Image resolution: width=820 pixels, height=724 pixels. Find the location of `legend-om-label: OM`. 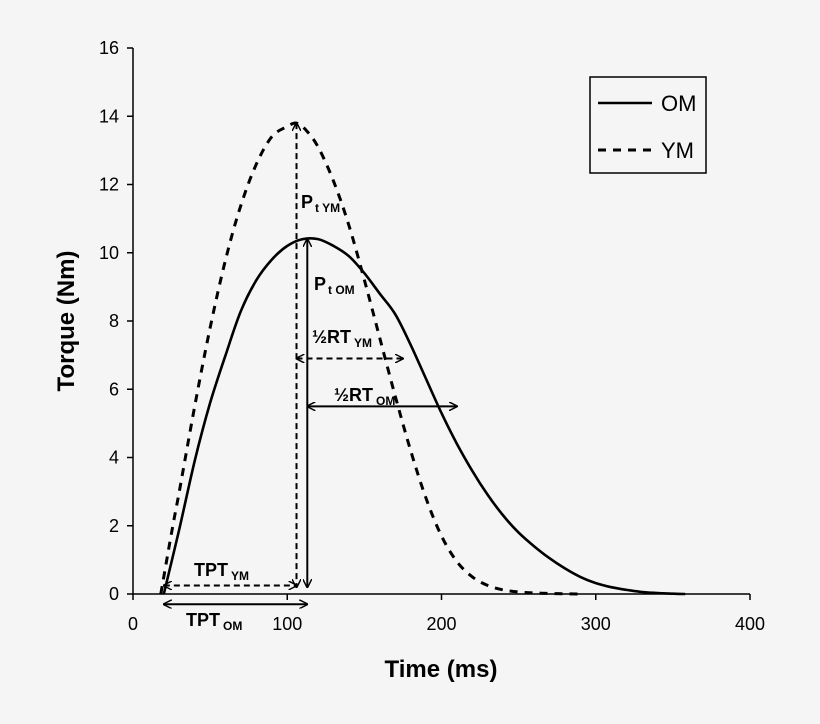

legend-om-label: OM is located at coordinates (678, 103).